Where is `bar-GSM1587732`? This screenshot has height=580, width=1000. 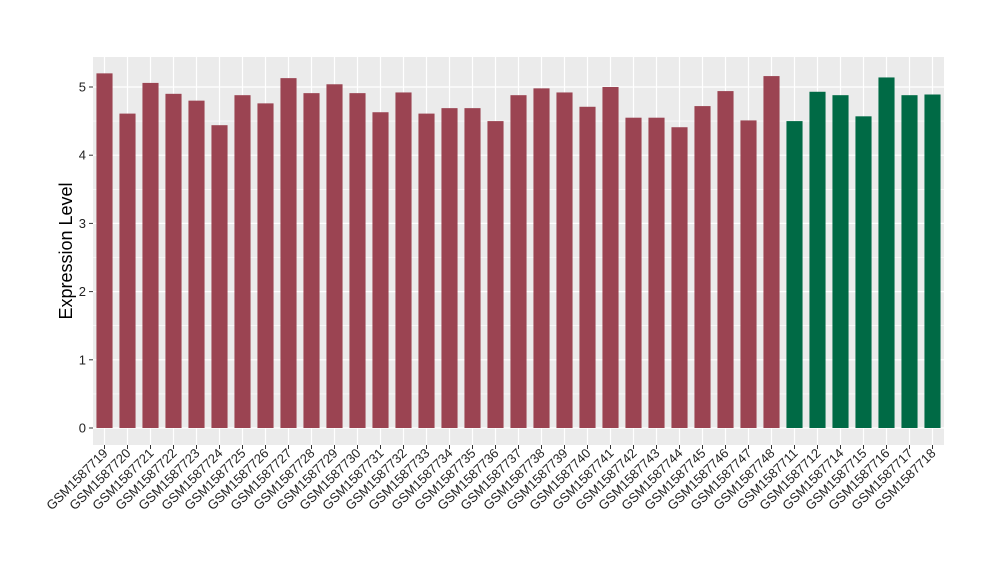 bar-GSM1587732 is located at coordinates (403, 260).